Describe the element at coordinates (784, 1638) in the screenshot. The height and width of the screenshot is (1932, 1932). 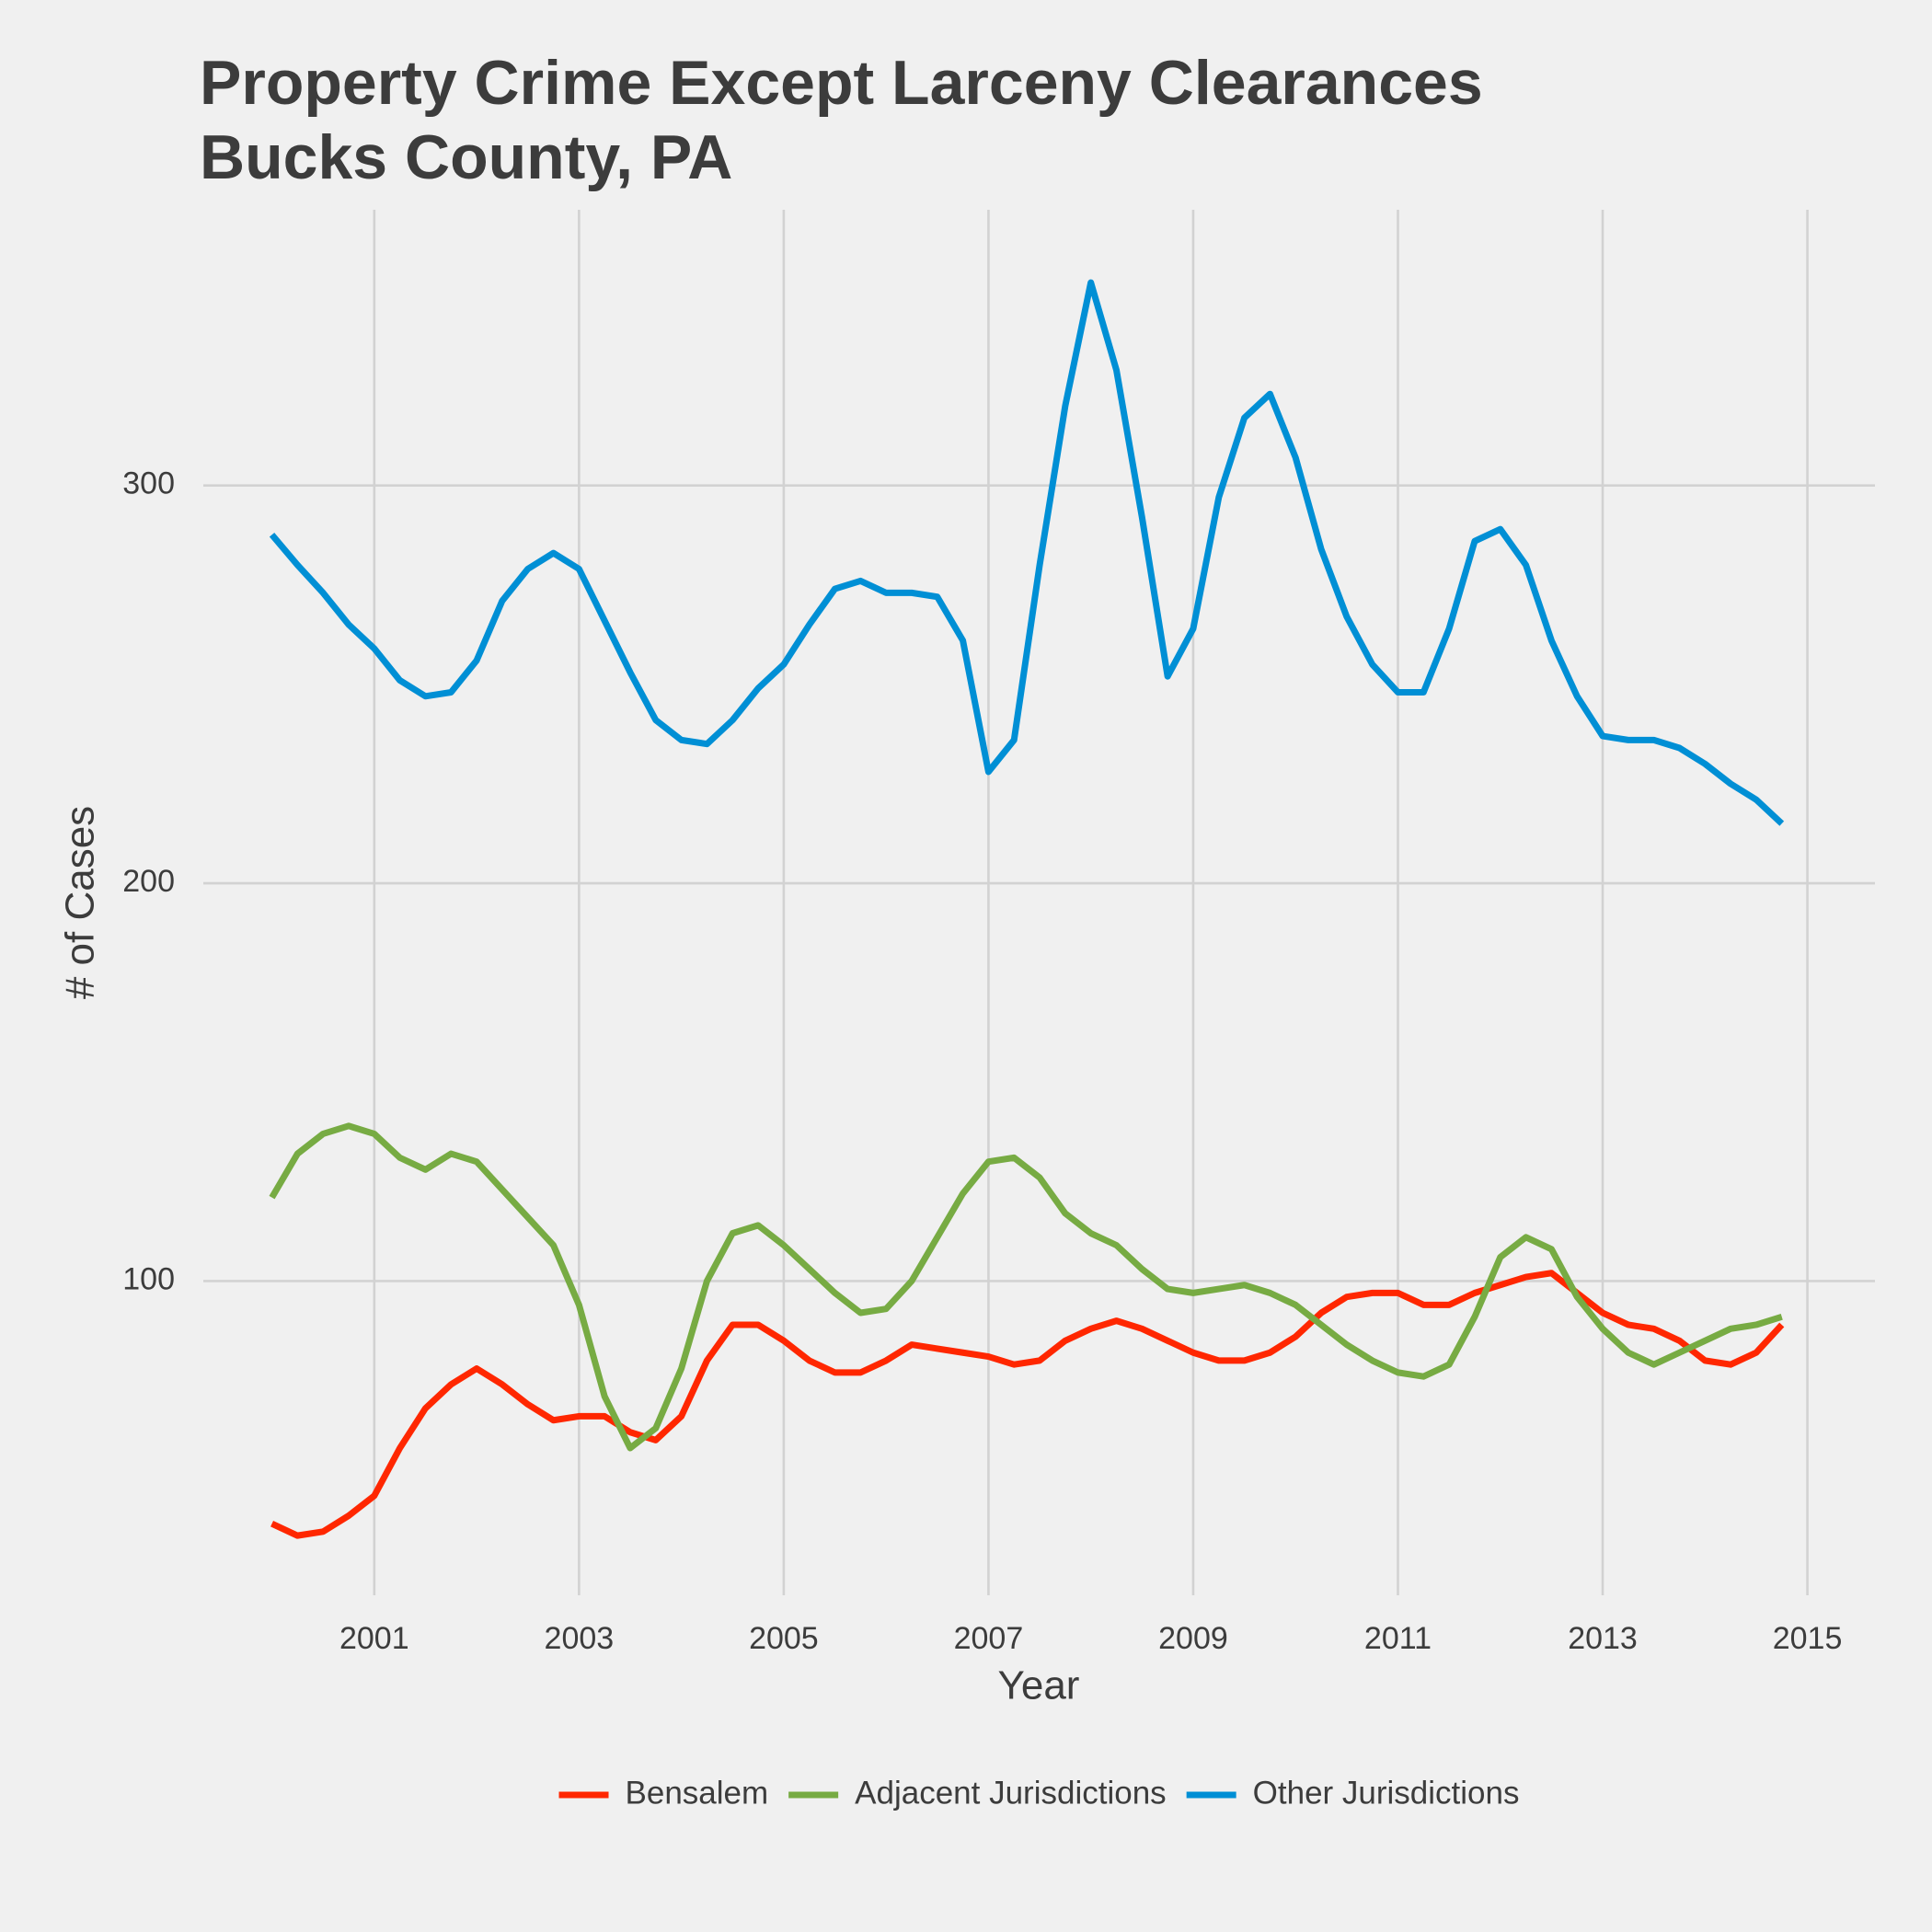
I see `x-tick-label: 2005` at that location.